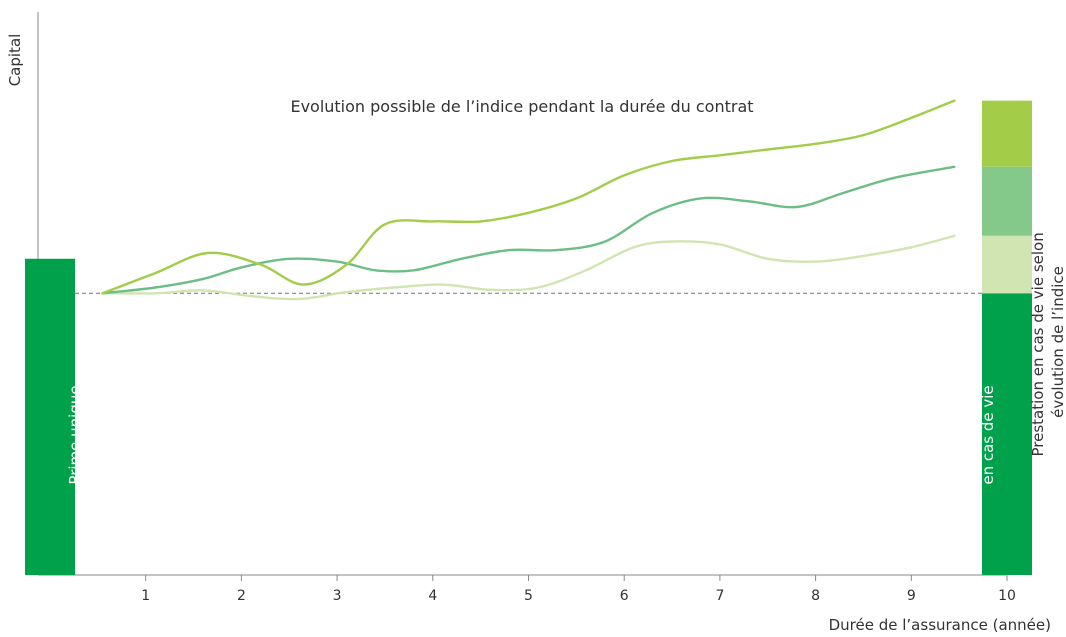 Image resolution: width=1066 pixels, height=637 pixels. What do you see at coordinates (75, 434) in the screenshot?
I see `bar-label-prime-unique: Prime unique` at bounding box center [75, 434].